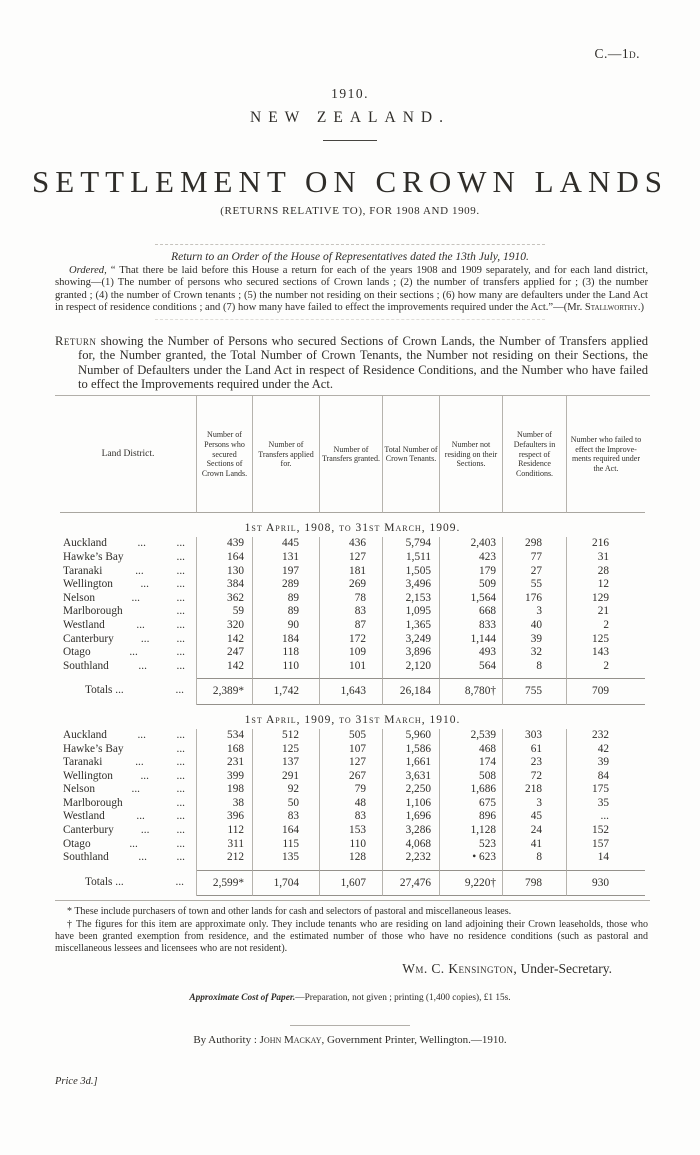  I want to click on value-cell: 675, so click(471, 803).